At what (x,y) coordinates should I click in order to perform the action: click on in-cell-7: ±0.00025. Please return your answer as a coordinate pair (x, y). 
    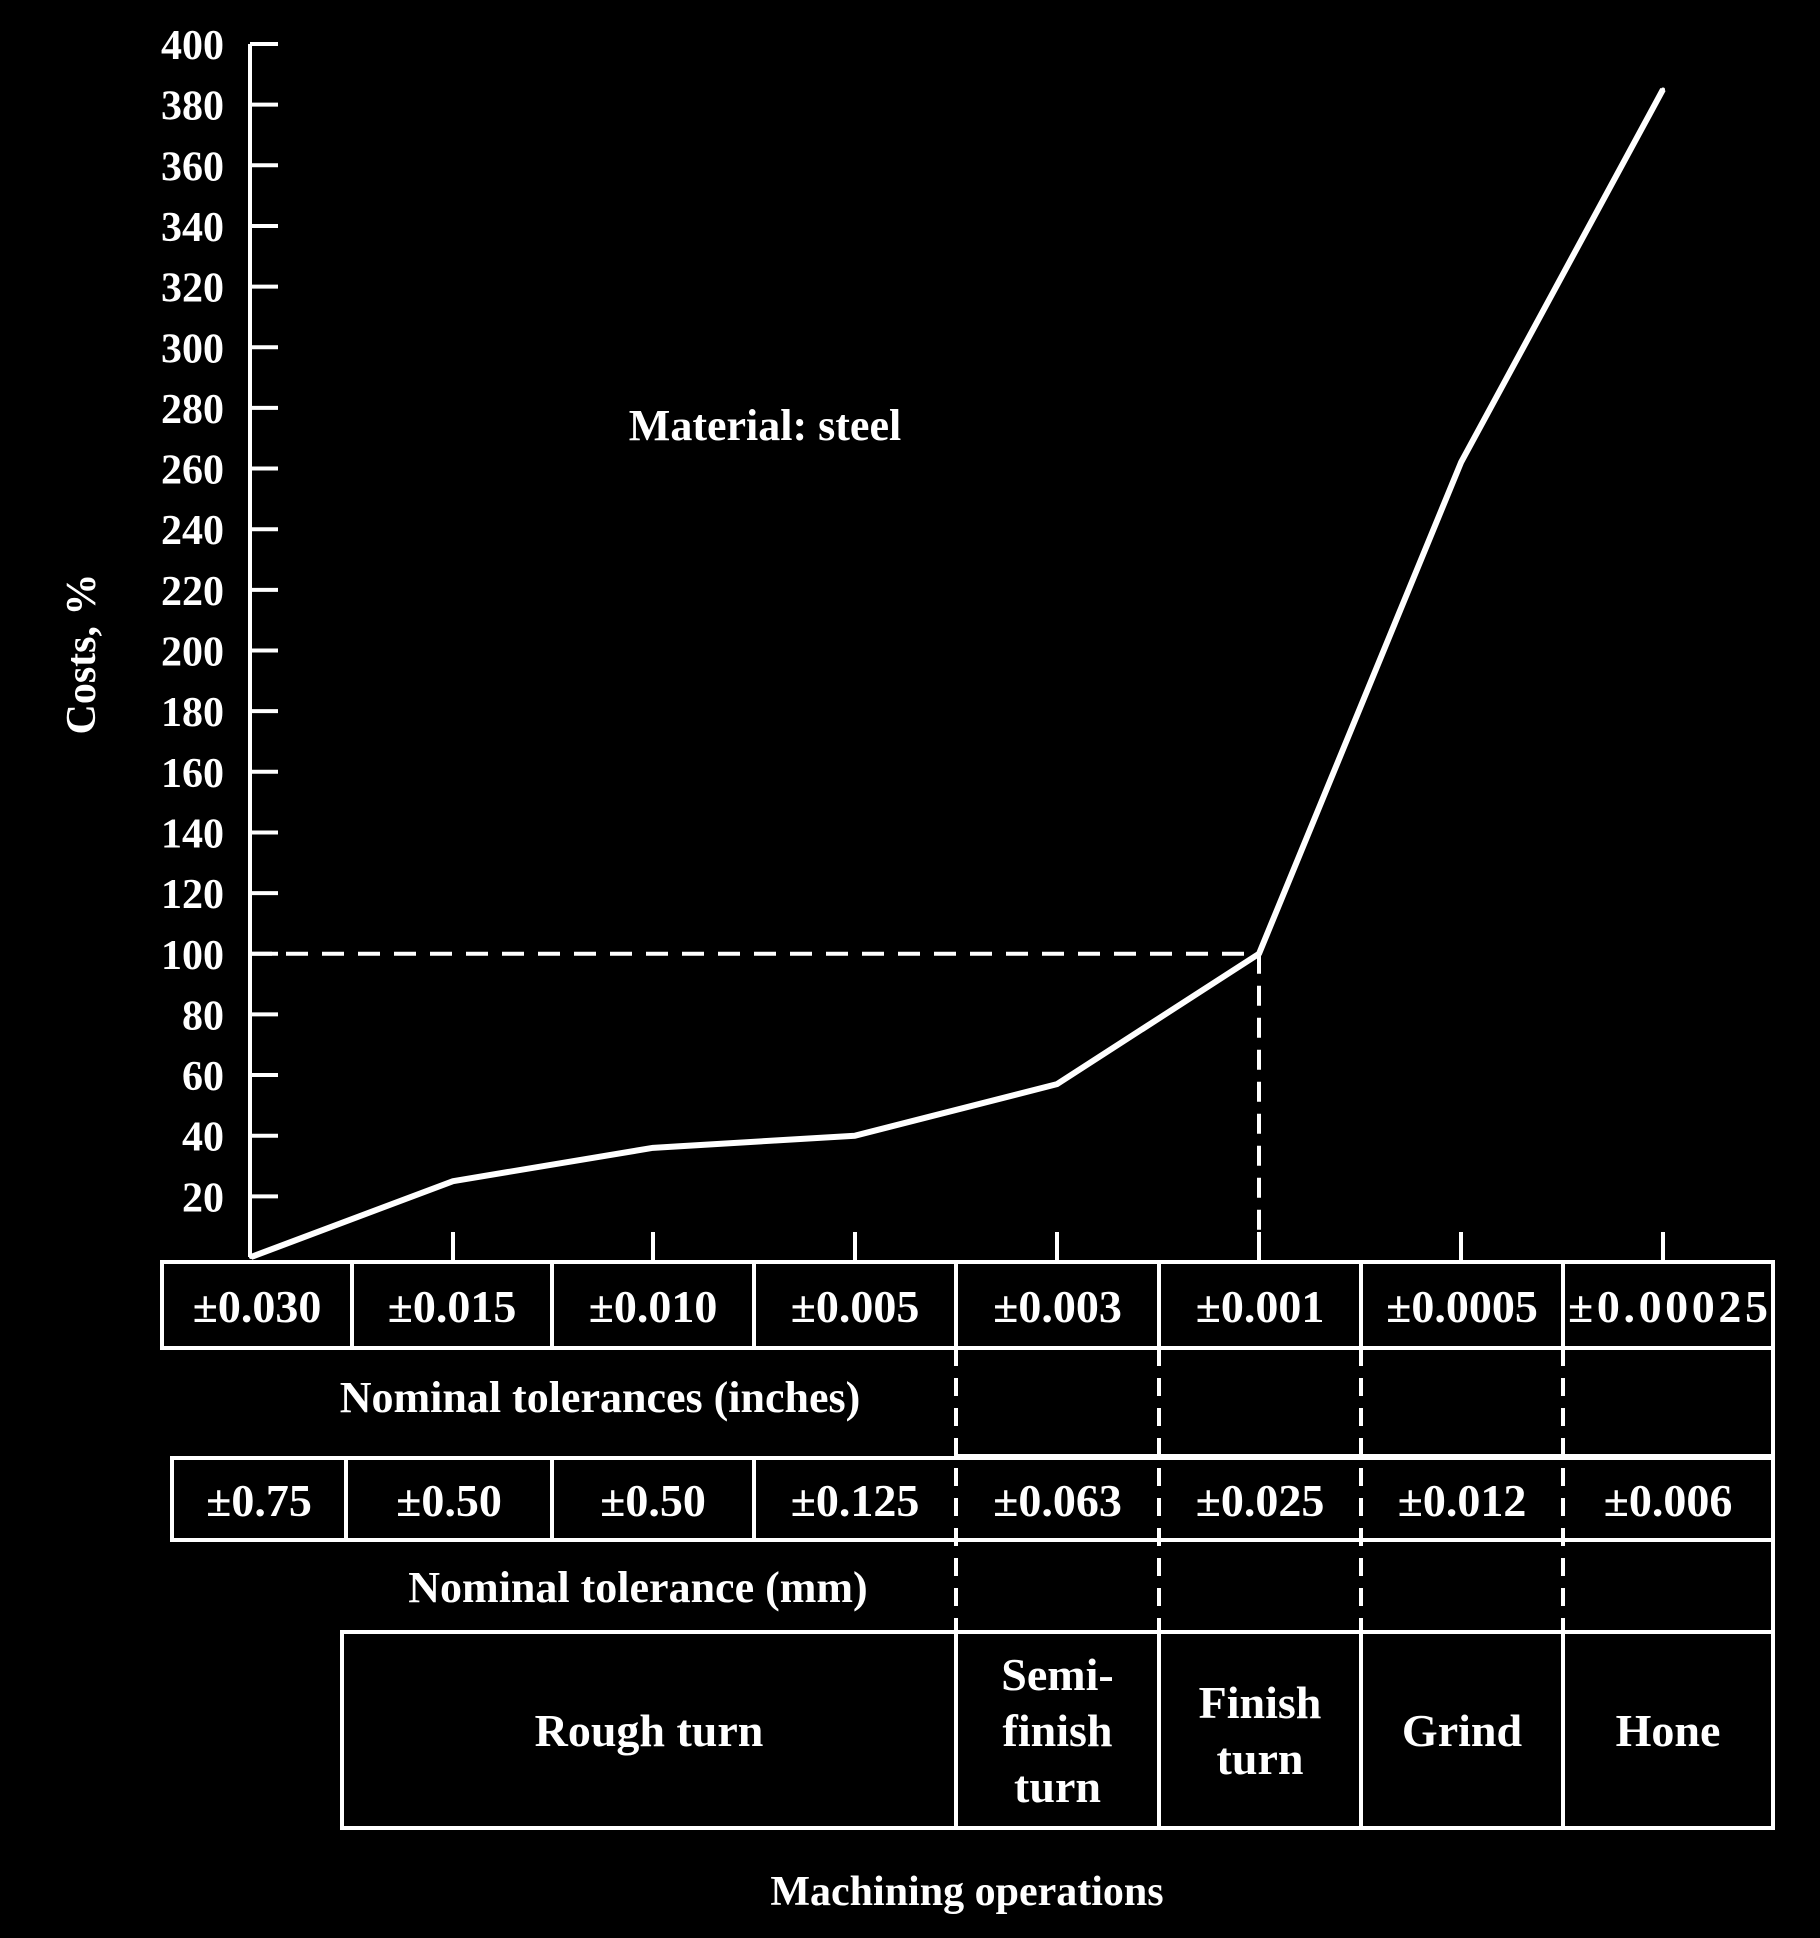
    Looking at the image, I should click on (1668, 1306).